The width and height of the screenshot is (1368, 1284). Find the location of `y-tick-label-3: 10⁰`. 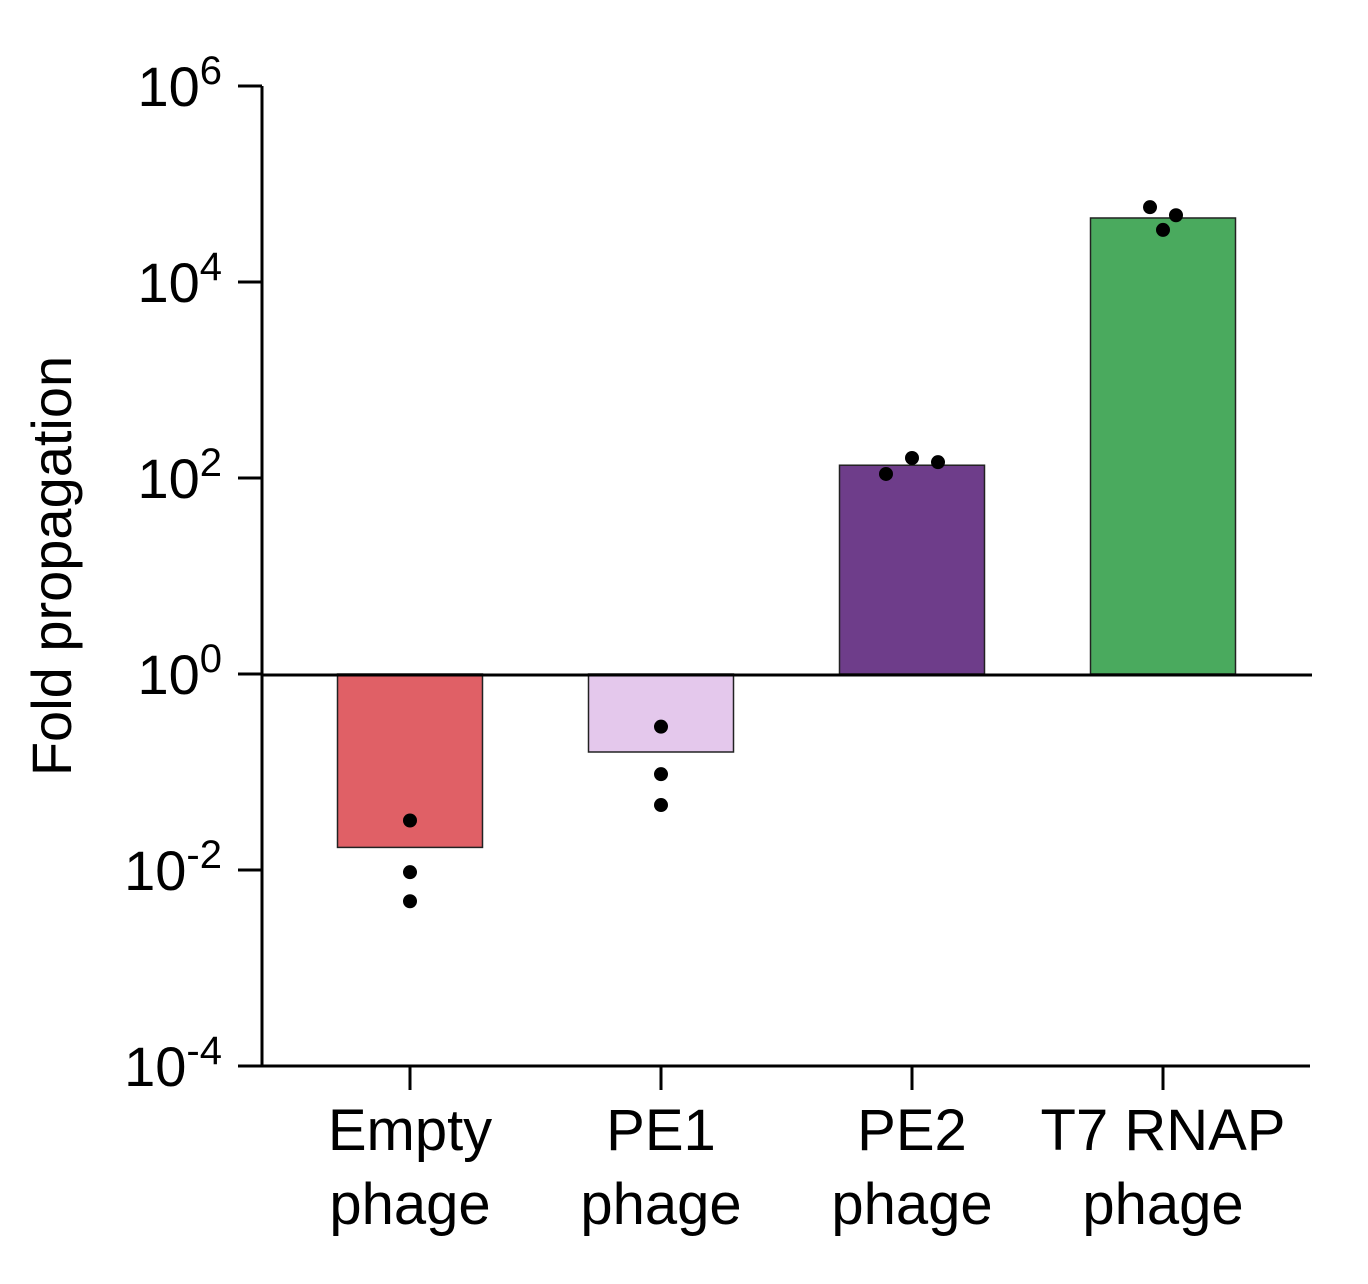

y-tick-label-3: 10⁰ is located at coordinates (179, 671).